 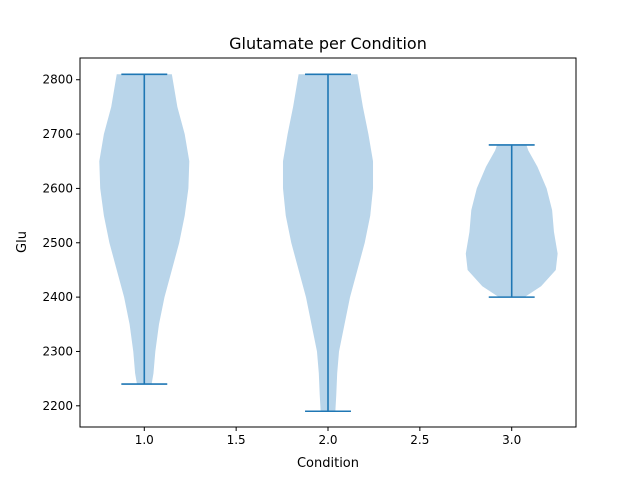 What do you see at coordinates (57, 134) in the screenshot?
I see `y-tick-label: 2700` at bounding box center [57, 134].